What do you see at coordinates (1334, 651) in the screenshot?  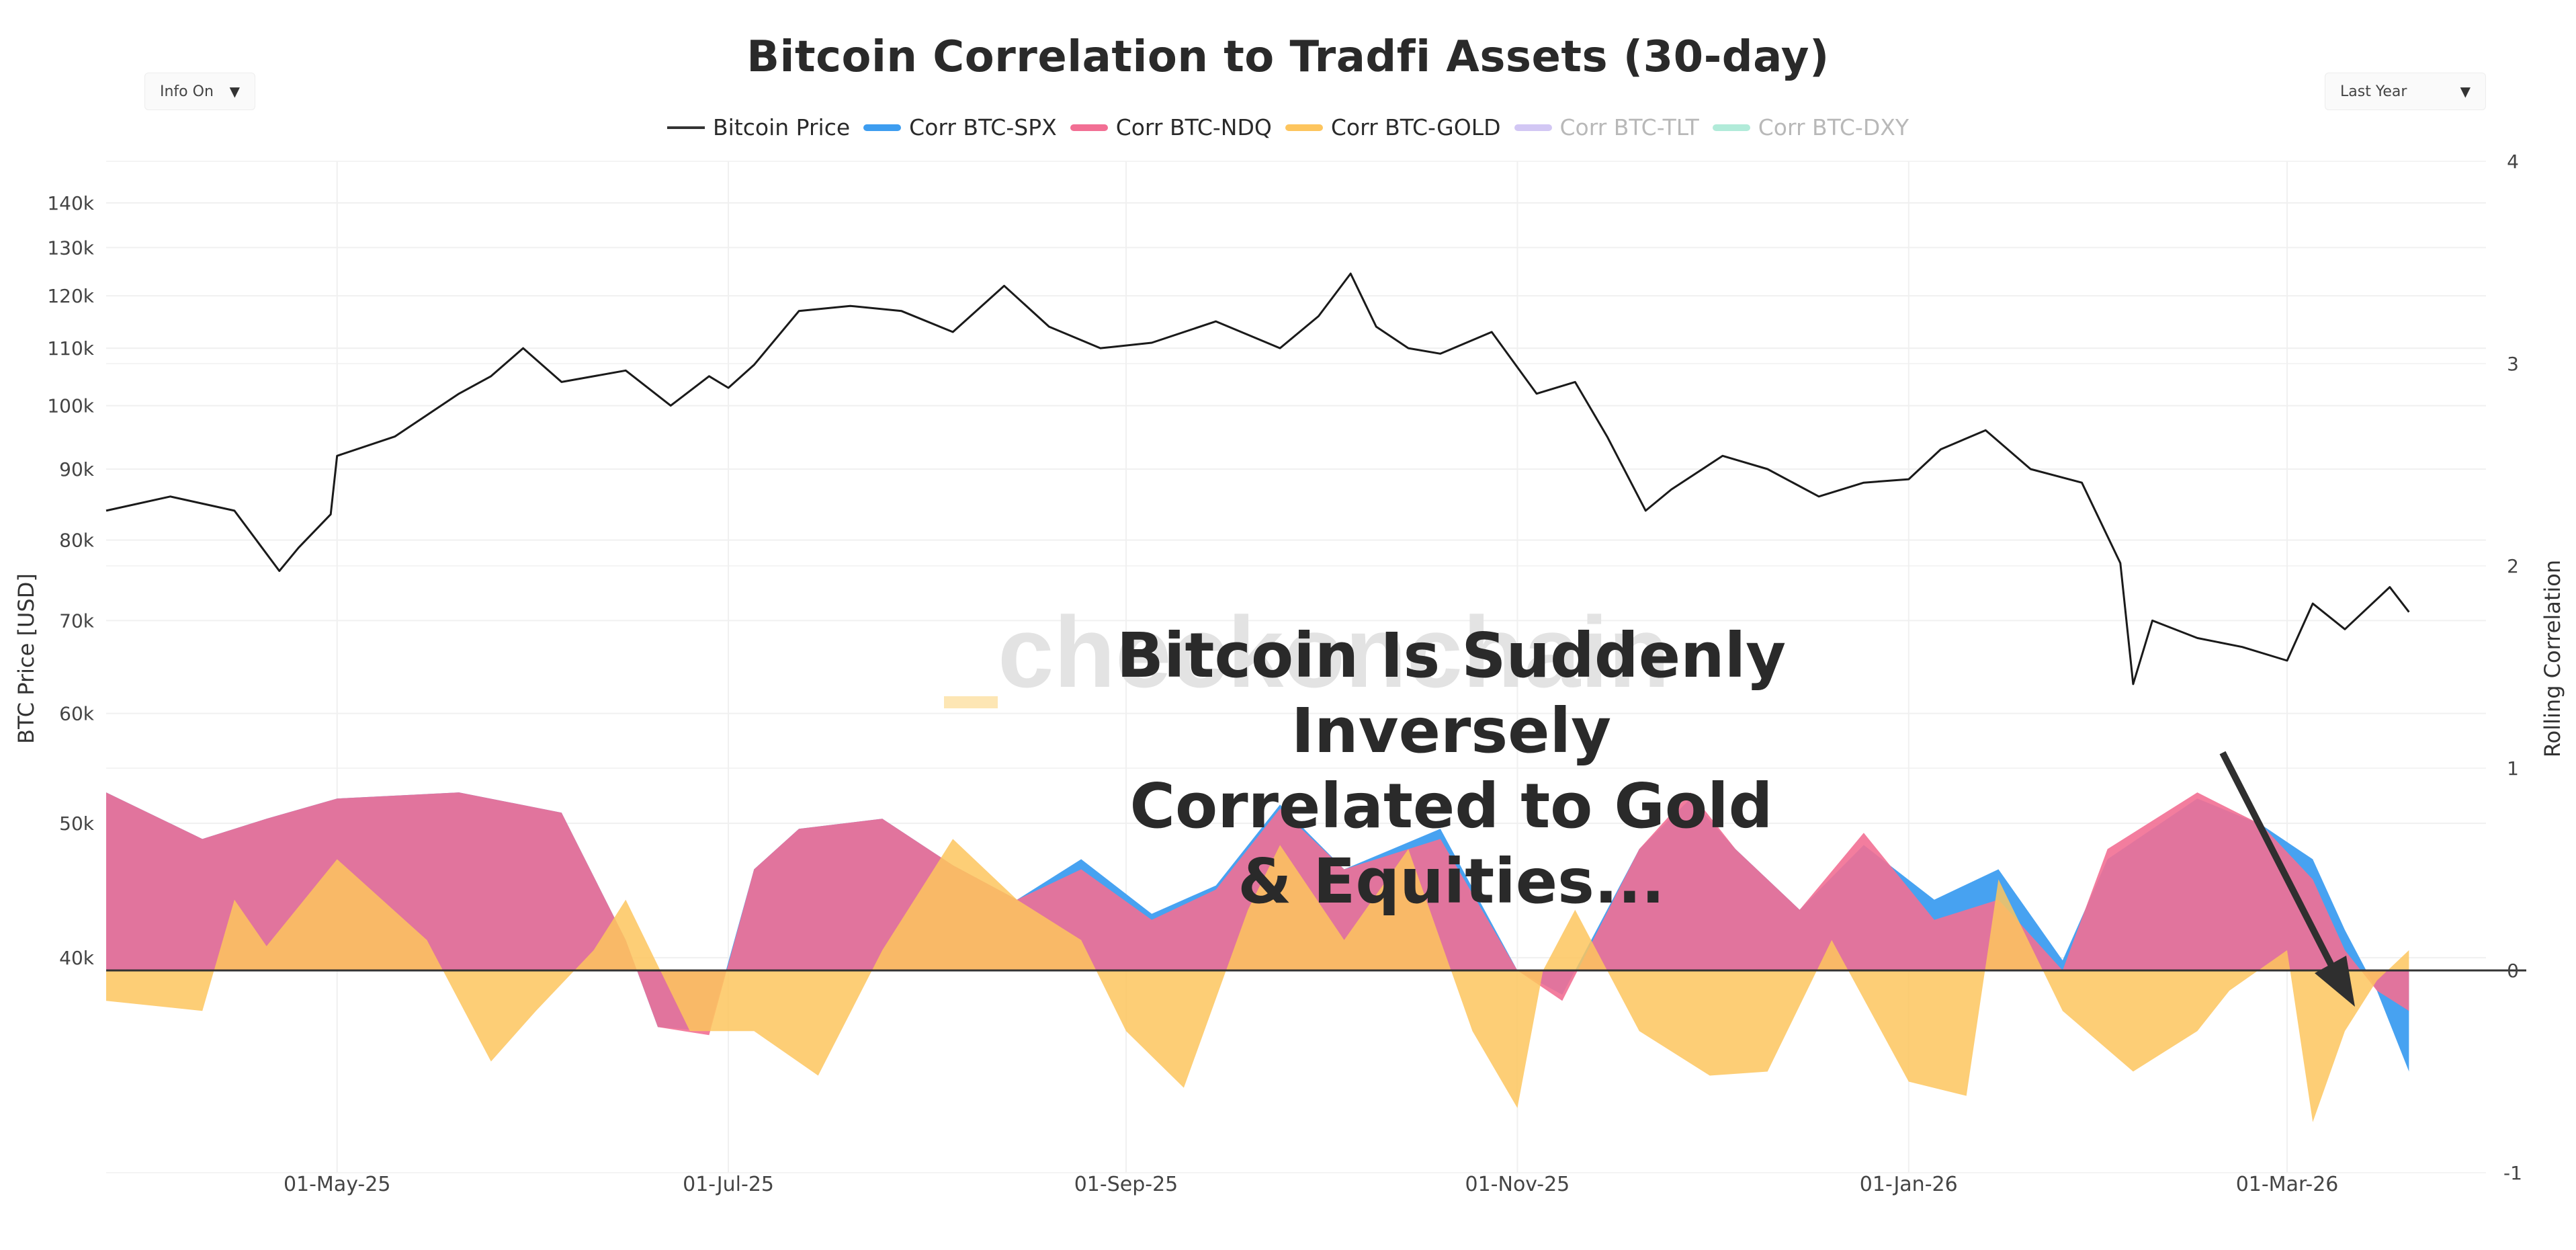 I see `watermark-text: checkonchain` at bounding box center [1334, 651].